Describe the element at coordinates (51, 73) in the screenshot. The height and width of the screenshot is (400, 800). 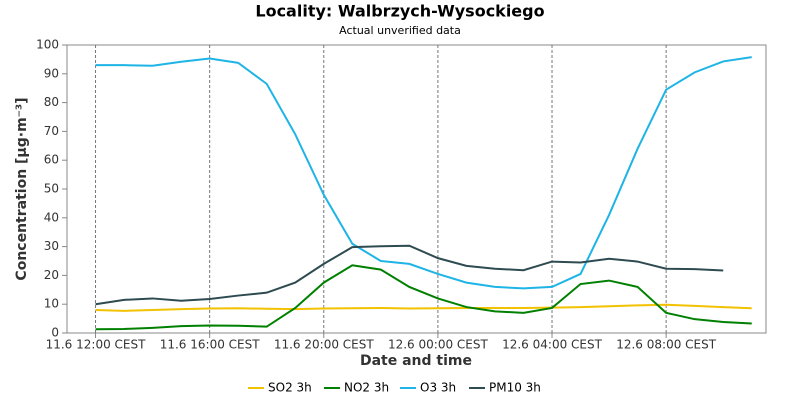
I see `y-tick-label: 90` at that location.